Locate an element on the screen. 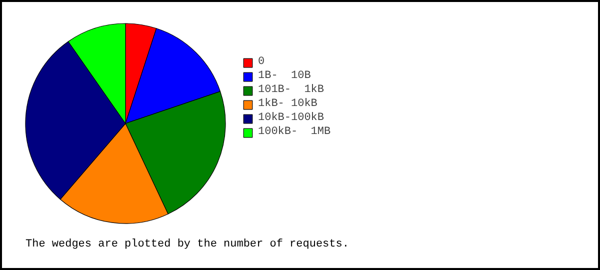 This screenshot has width=600, height=270. text: The wedges are plotted by the number of requests. is located at coordinates (187, 244).